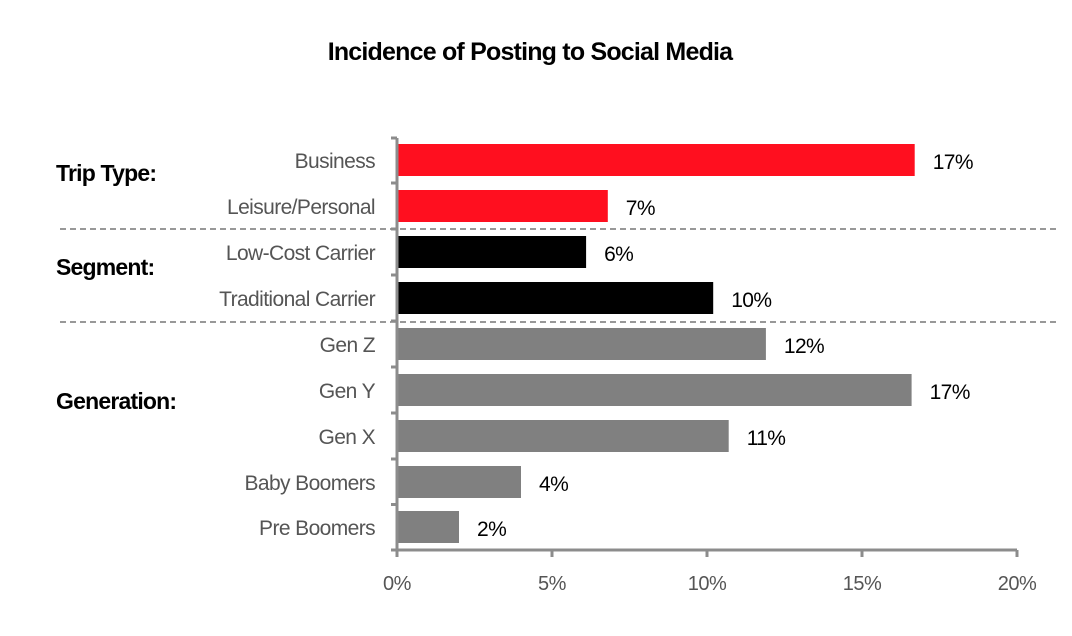  Describe the element at coordinates (397, 584) in the screenshot. I see `x-tick-label: 0%` at that location.